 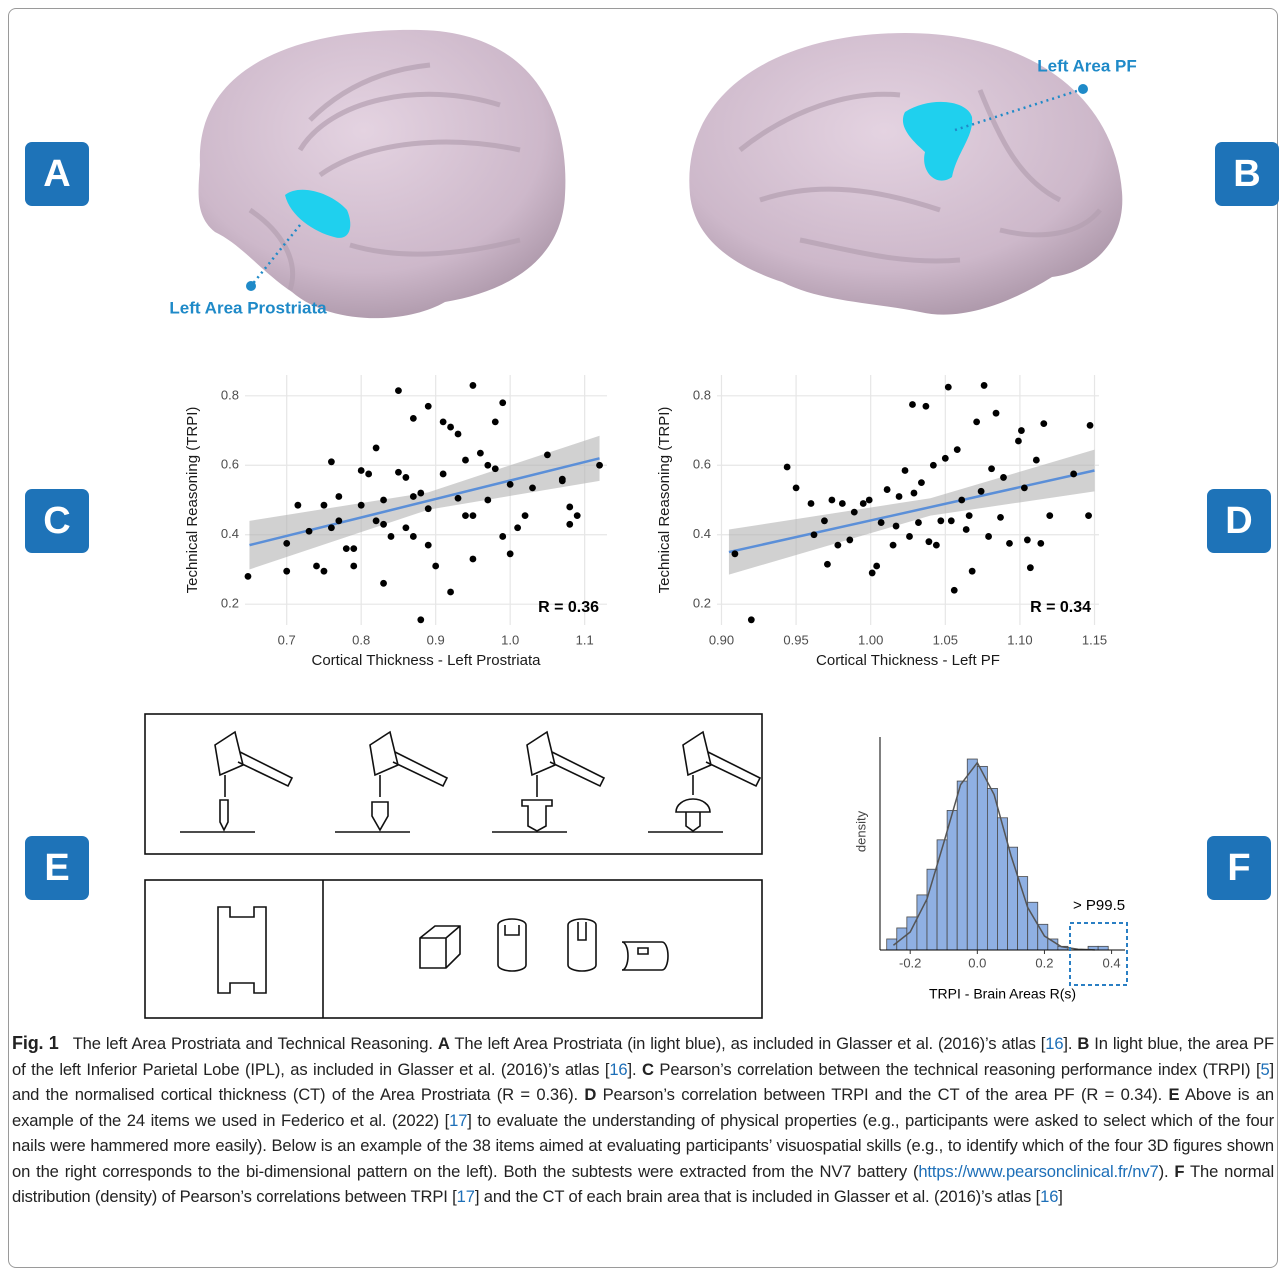 What do you see at coordinates (1038, 1171) in the screenshot?
I see `reference-link: https://www.pearsonclinical.fr/nv7` at bounding box center [1038, 1171].